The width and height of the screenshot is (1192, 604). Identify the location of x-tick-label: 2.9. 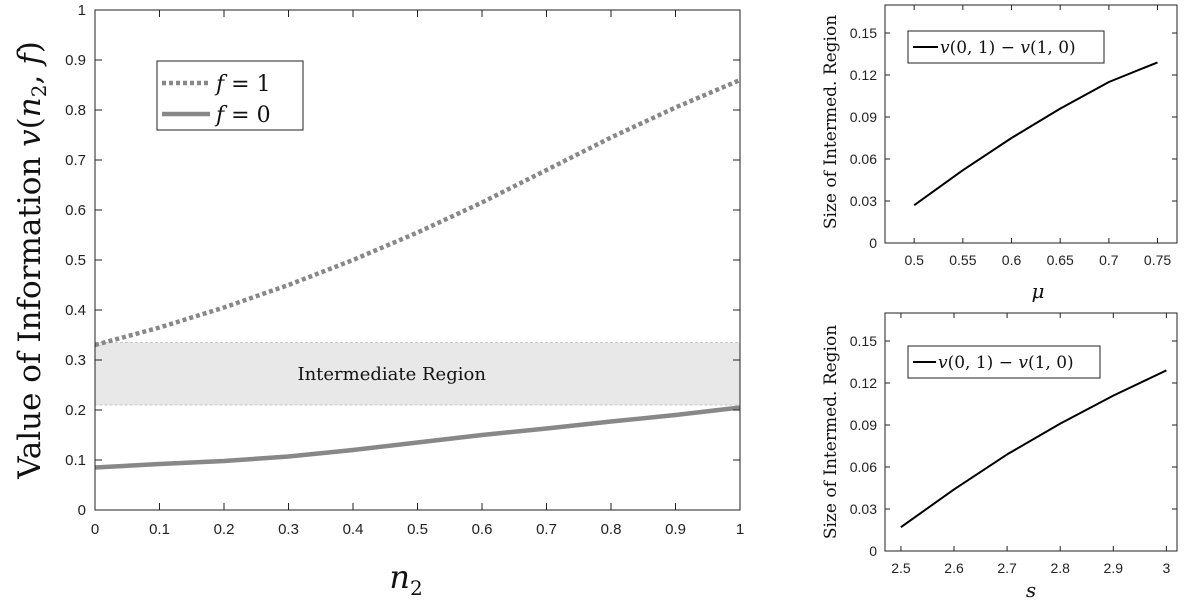
(1114, 568).